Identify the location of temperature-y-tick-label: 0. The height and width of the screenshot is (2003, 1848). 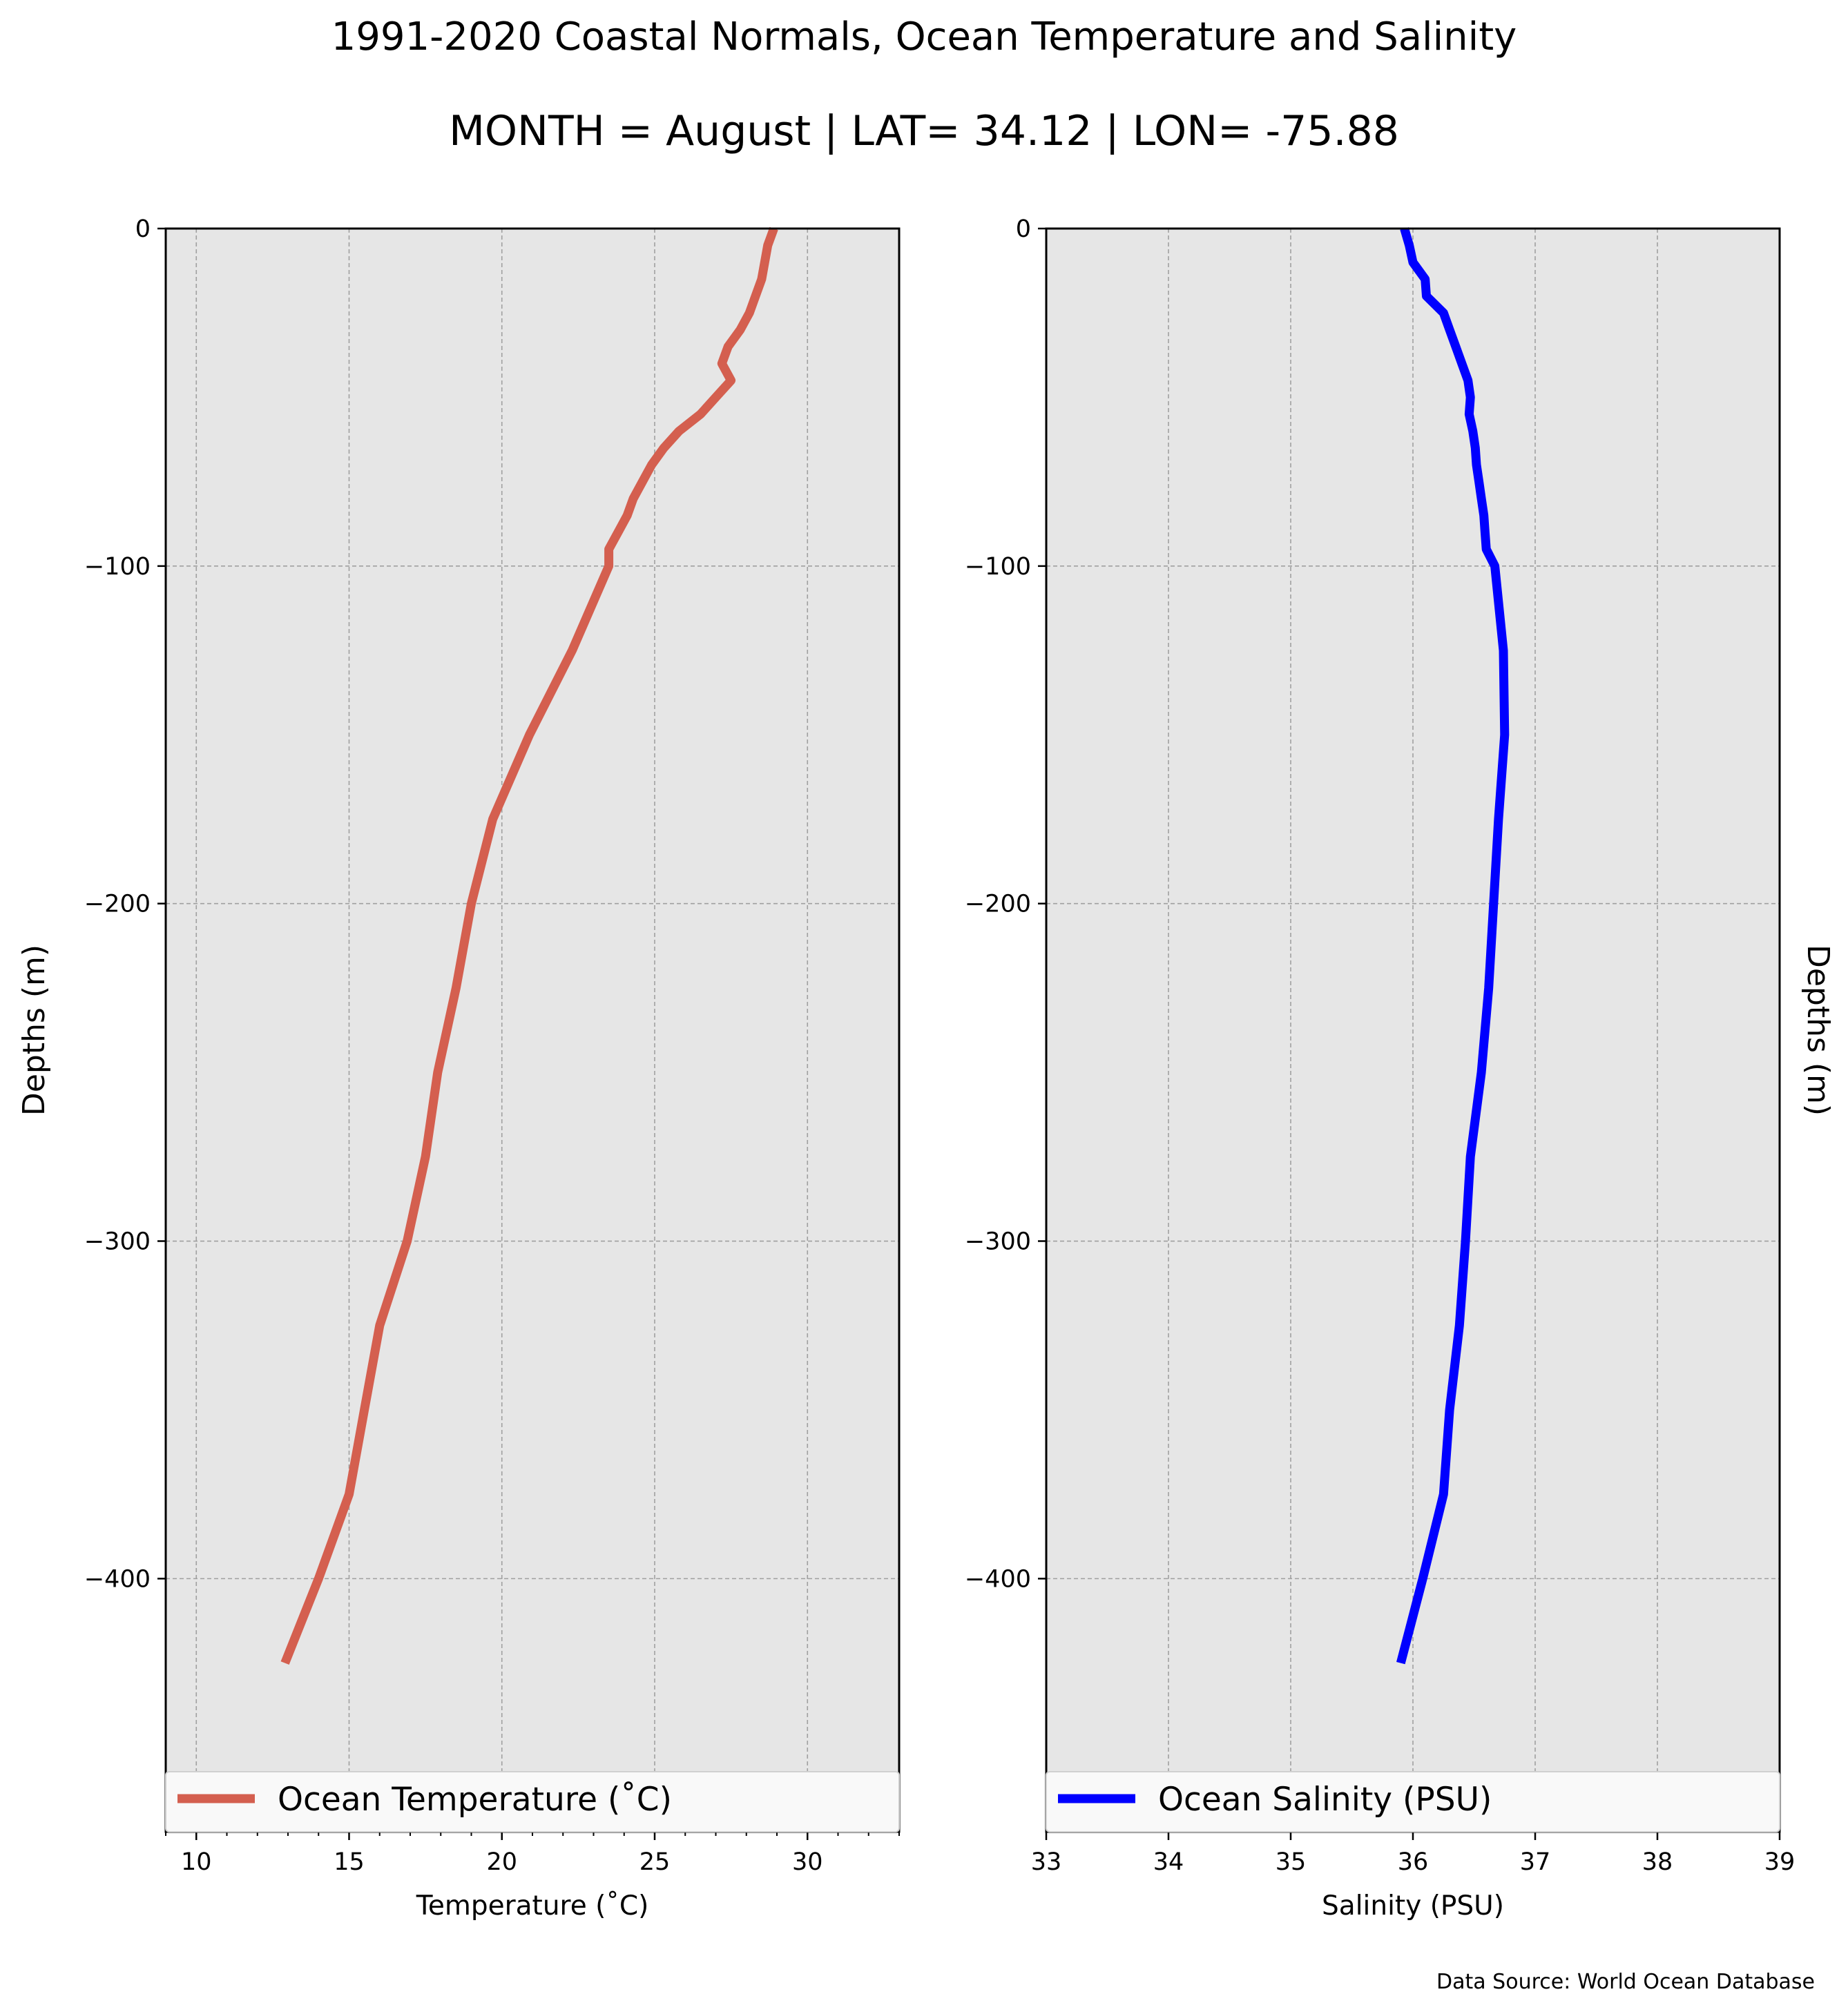
(143, 229).